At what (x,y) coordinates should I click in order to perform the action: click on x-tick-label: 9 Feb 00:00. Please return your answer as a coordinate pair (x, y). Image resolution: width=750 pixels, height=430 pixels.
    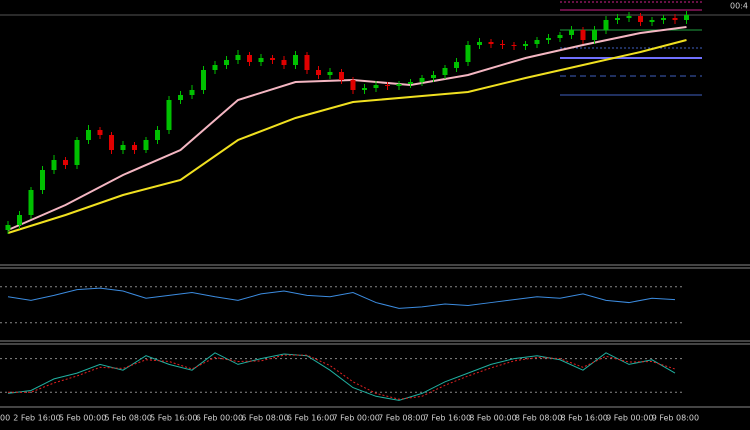
    Looking at the image, I should click on (629, 418).